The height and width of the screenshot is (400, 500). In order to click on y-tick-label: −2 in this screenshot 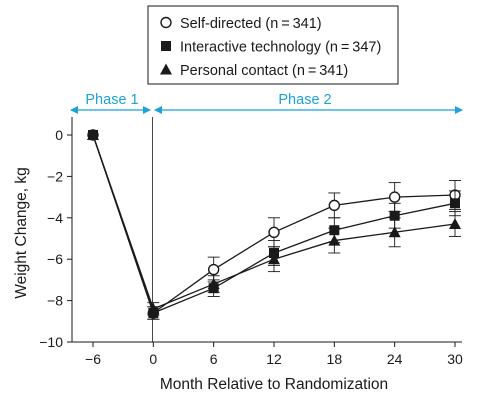, I will do `click(55, 176)`.